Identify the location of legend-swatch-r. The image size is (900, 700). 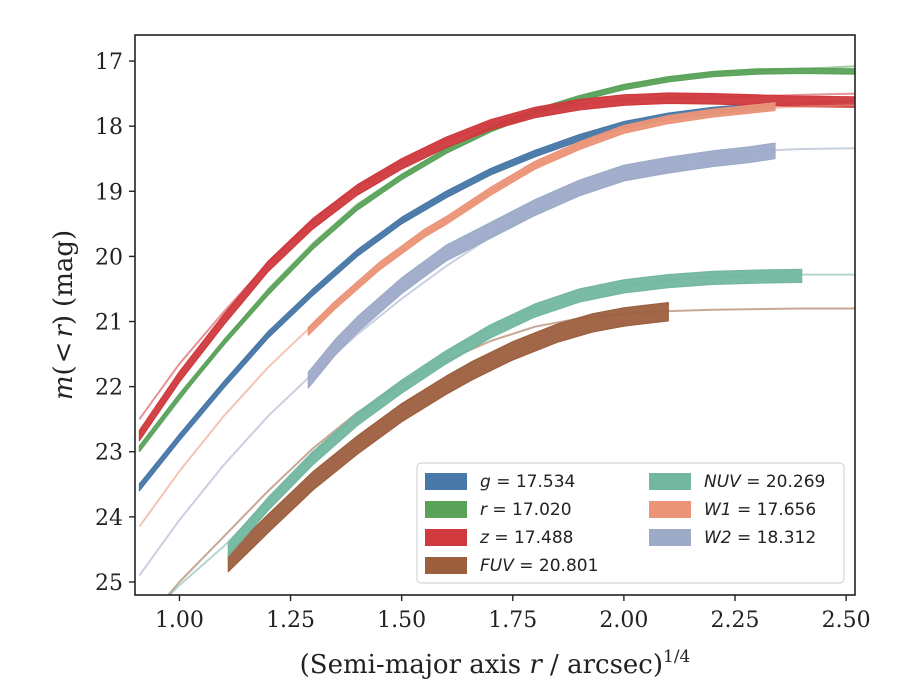
(446, 509).